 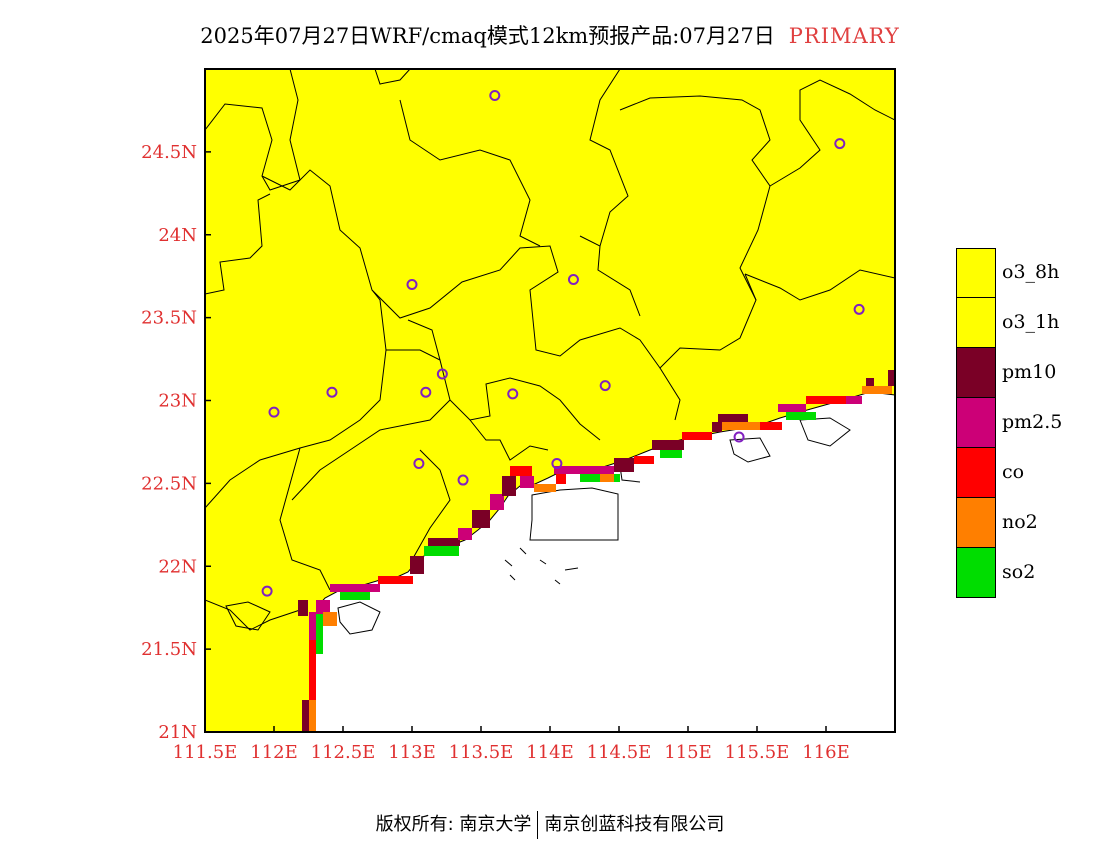 What do you see at coordinates (169, 318) in the screenshot?
I see `y-tick-label: 23.5N` at bounding box center [169, 318].